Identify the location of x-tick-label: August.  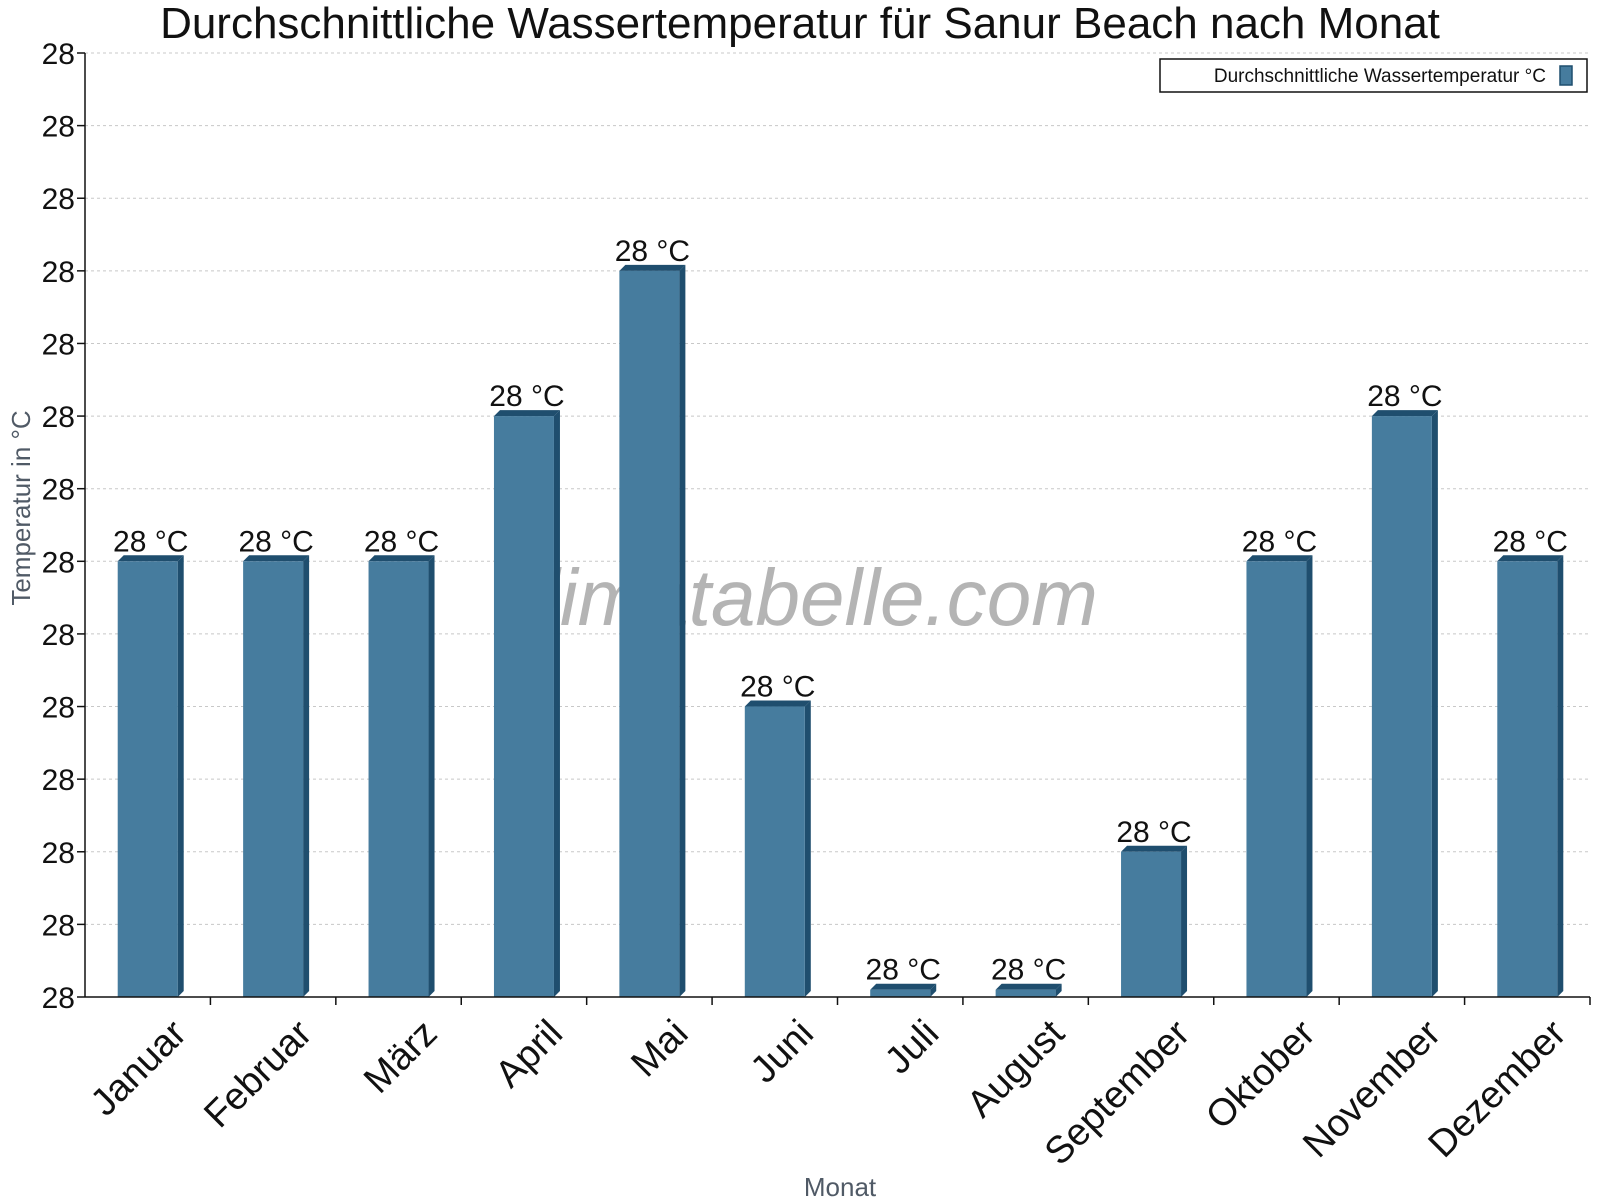
(1016, 1069).